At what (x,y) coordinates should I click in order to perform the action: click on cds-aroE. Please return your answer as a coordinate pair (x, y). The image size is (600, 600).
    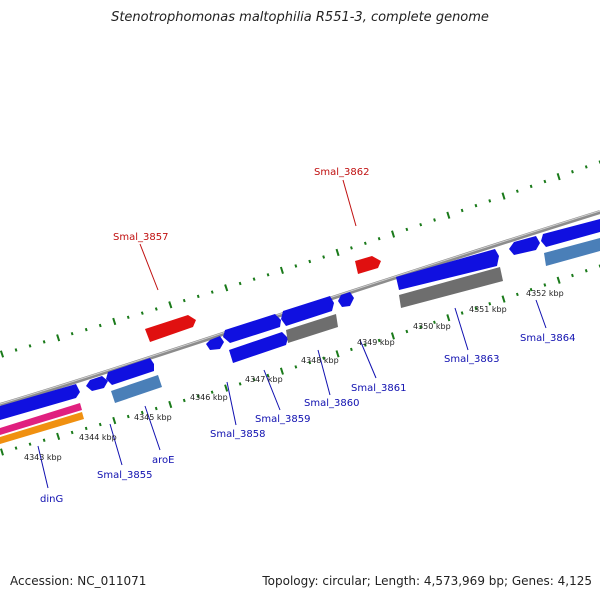
    Looking at the image, I should click on (130, 371).